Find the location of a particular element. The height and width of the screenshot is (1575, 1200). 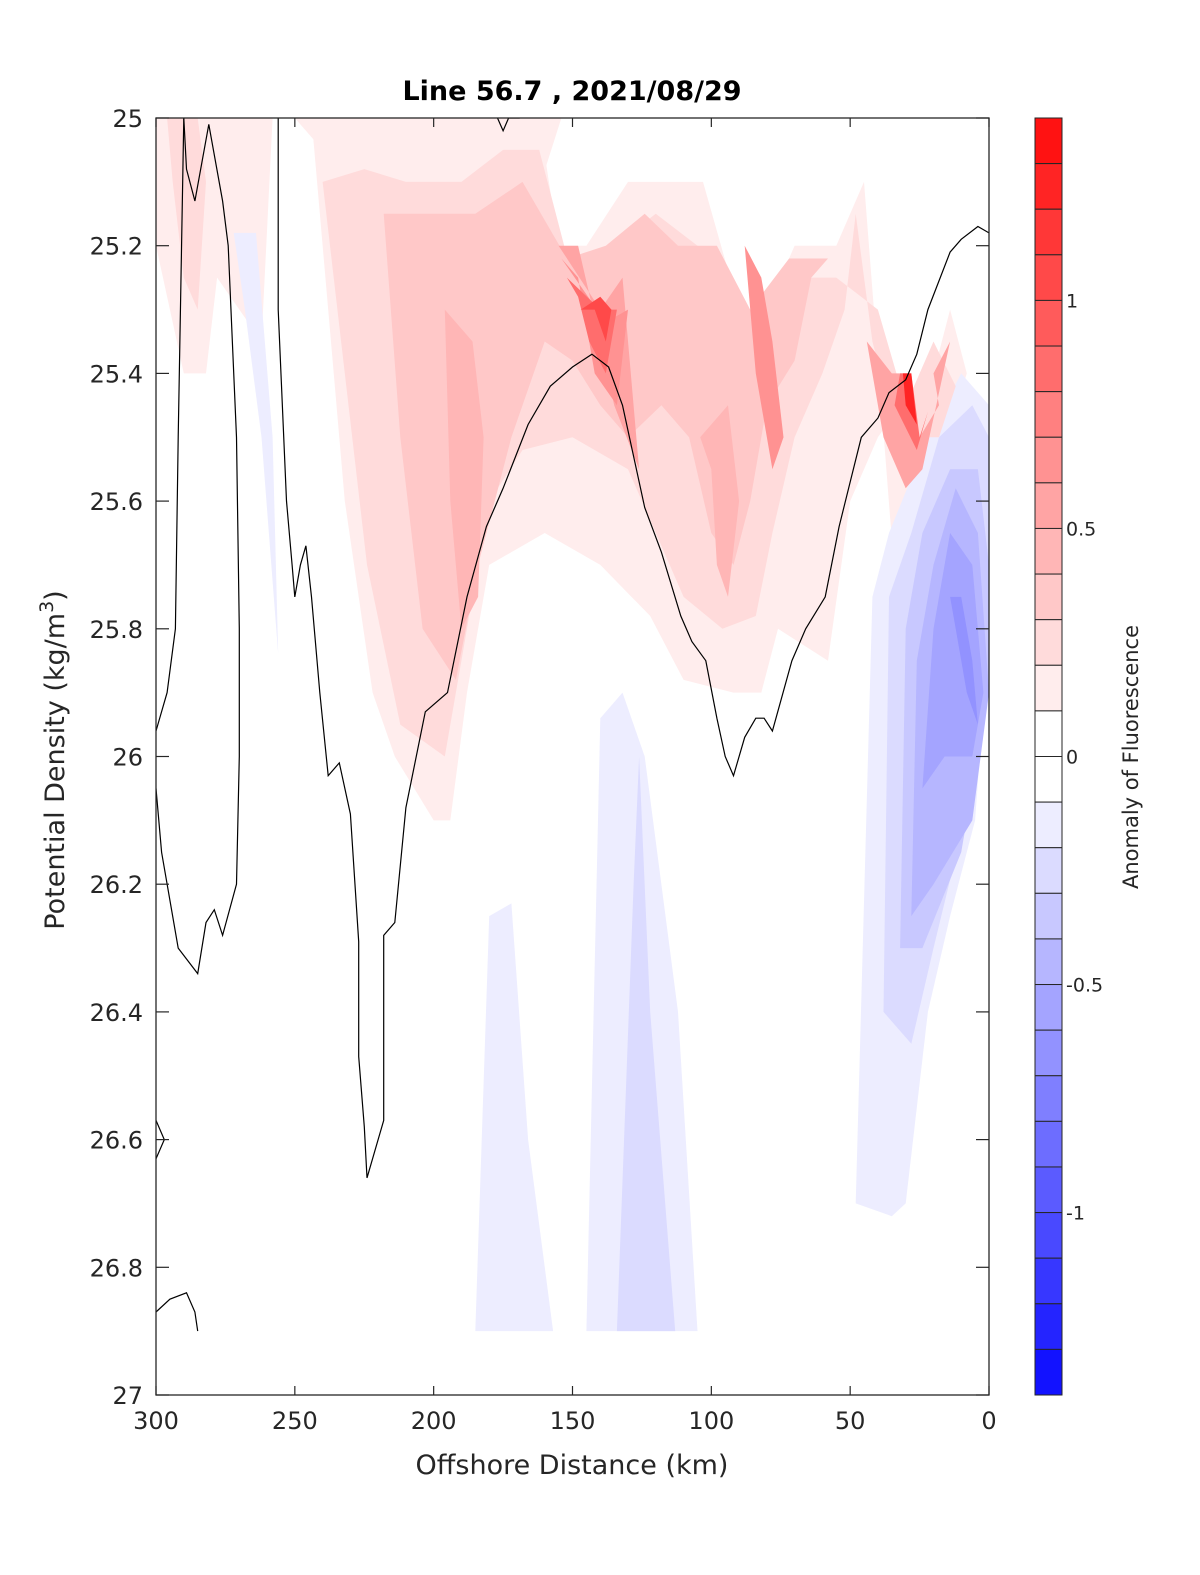

y-tick-label: 26.8 is located at coordinates (116, 1268).